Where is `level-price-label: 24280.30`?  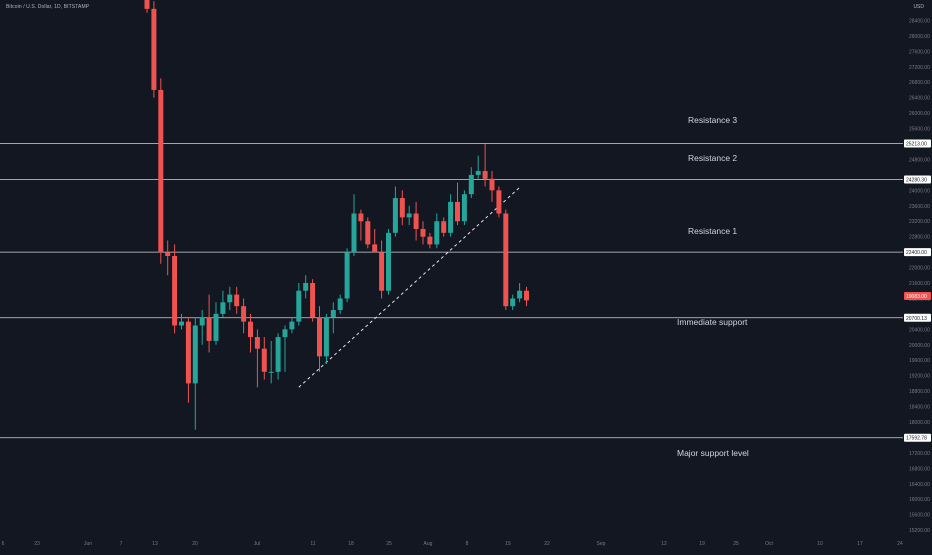
level-price-label: 24280.30 is located at coordinates (916, 181).